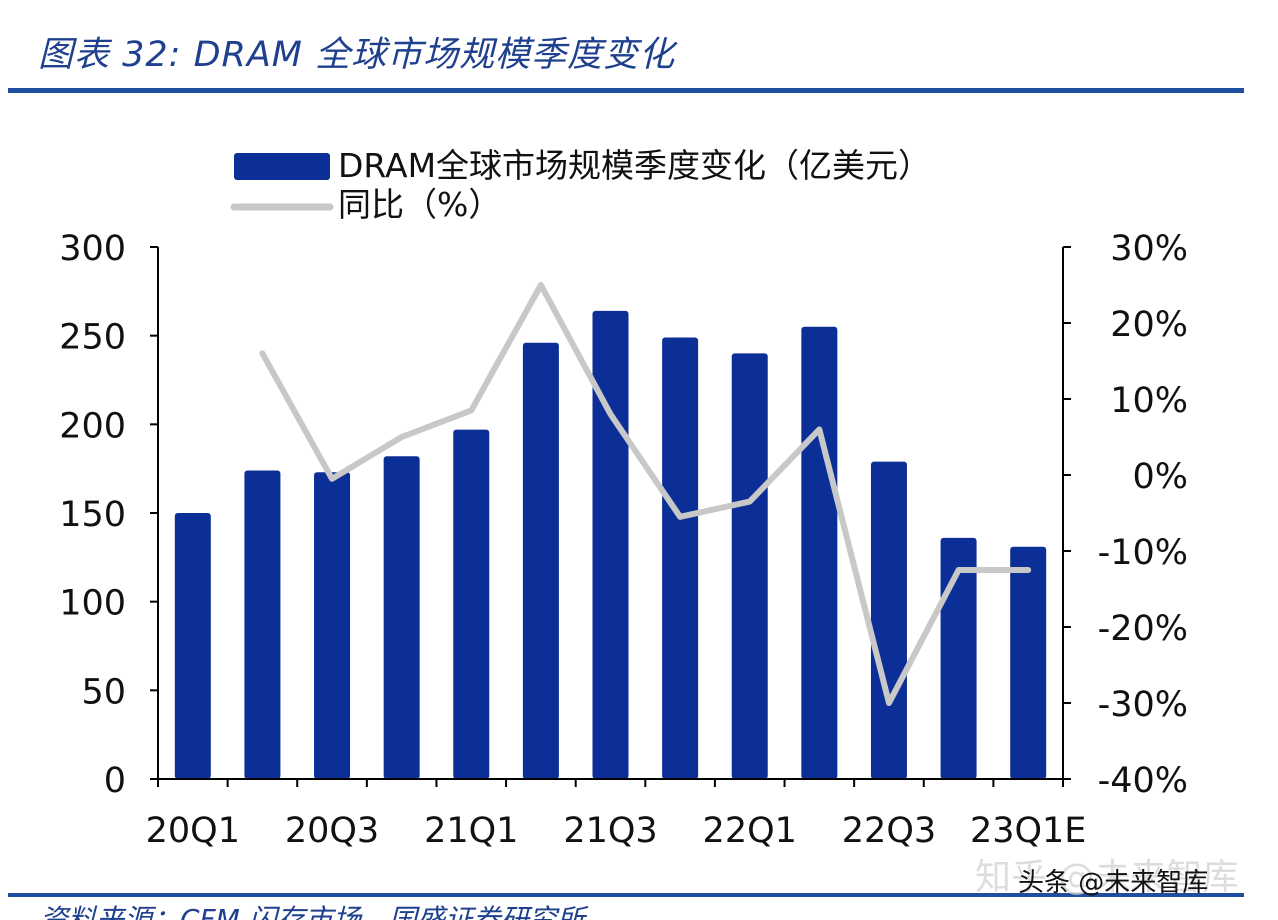 The height and width of the screenshot is (920, 1278). What do you see at coordinates (419, 204) in the screenshot?
I see `legend-line-label: 同比（%）` at bounding box center [419, 204].